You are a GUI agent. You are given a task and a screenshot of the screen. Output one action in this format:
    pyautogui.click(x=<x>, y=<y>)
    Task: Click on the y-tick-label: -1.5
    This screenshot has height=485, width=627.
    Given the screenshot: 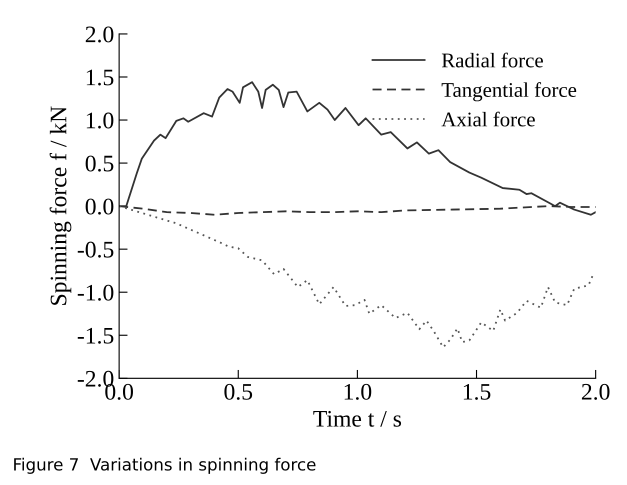 What is the action you would take?
    pyautogui.click(x=96, y=336)
    